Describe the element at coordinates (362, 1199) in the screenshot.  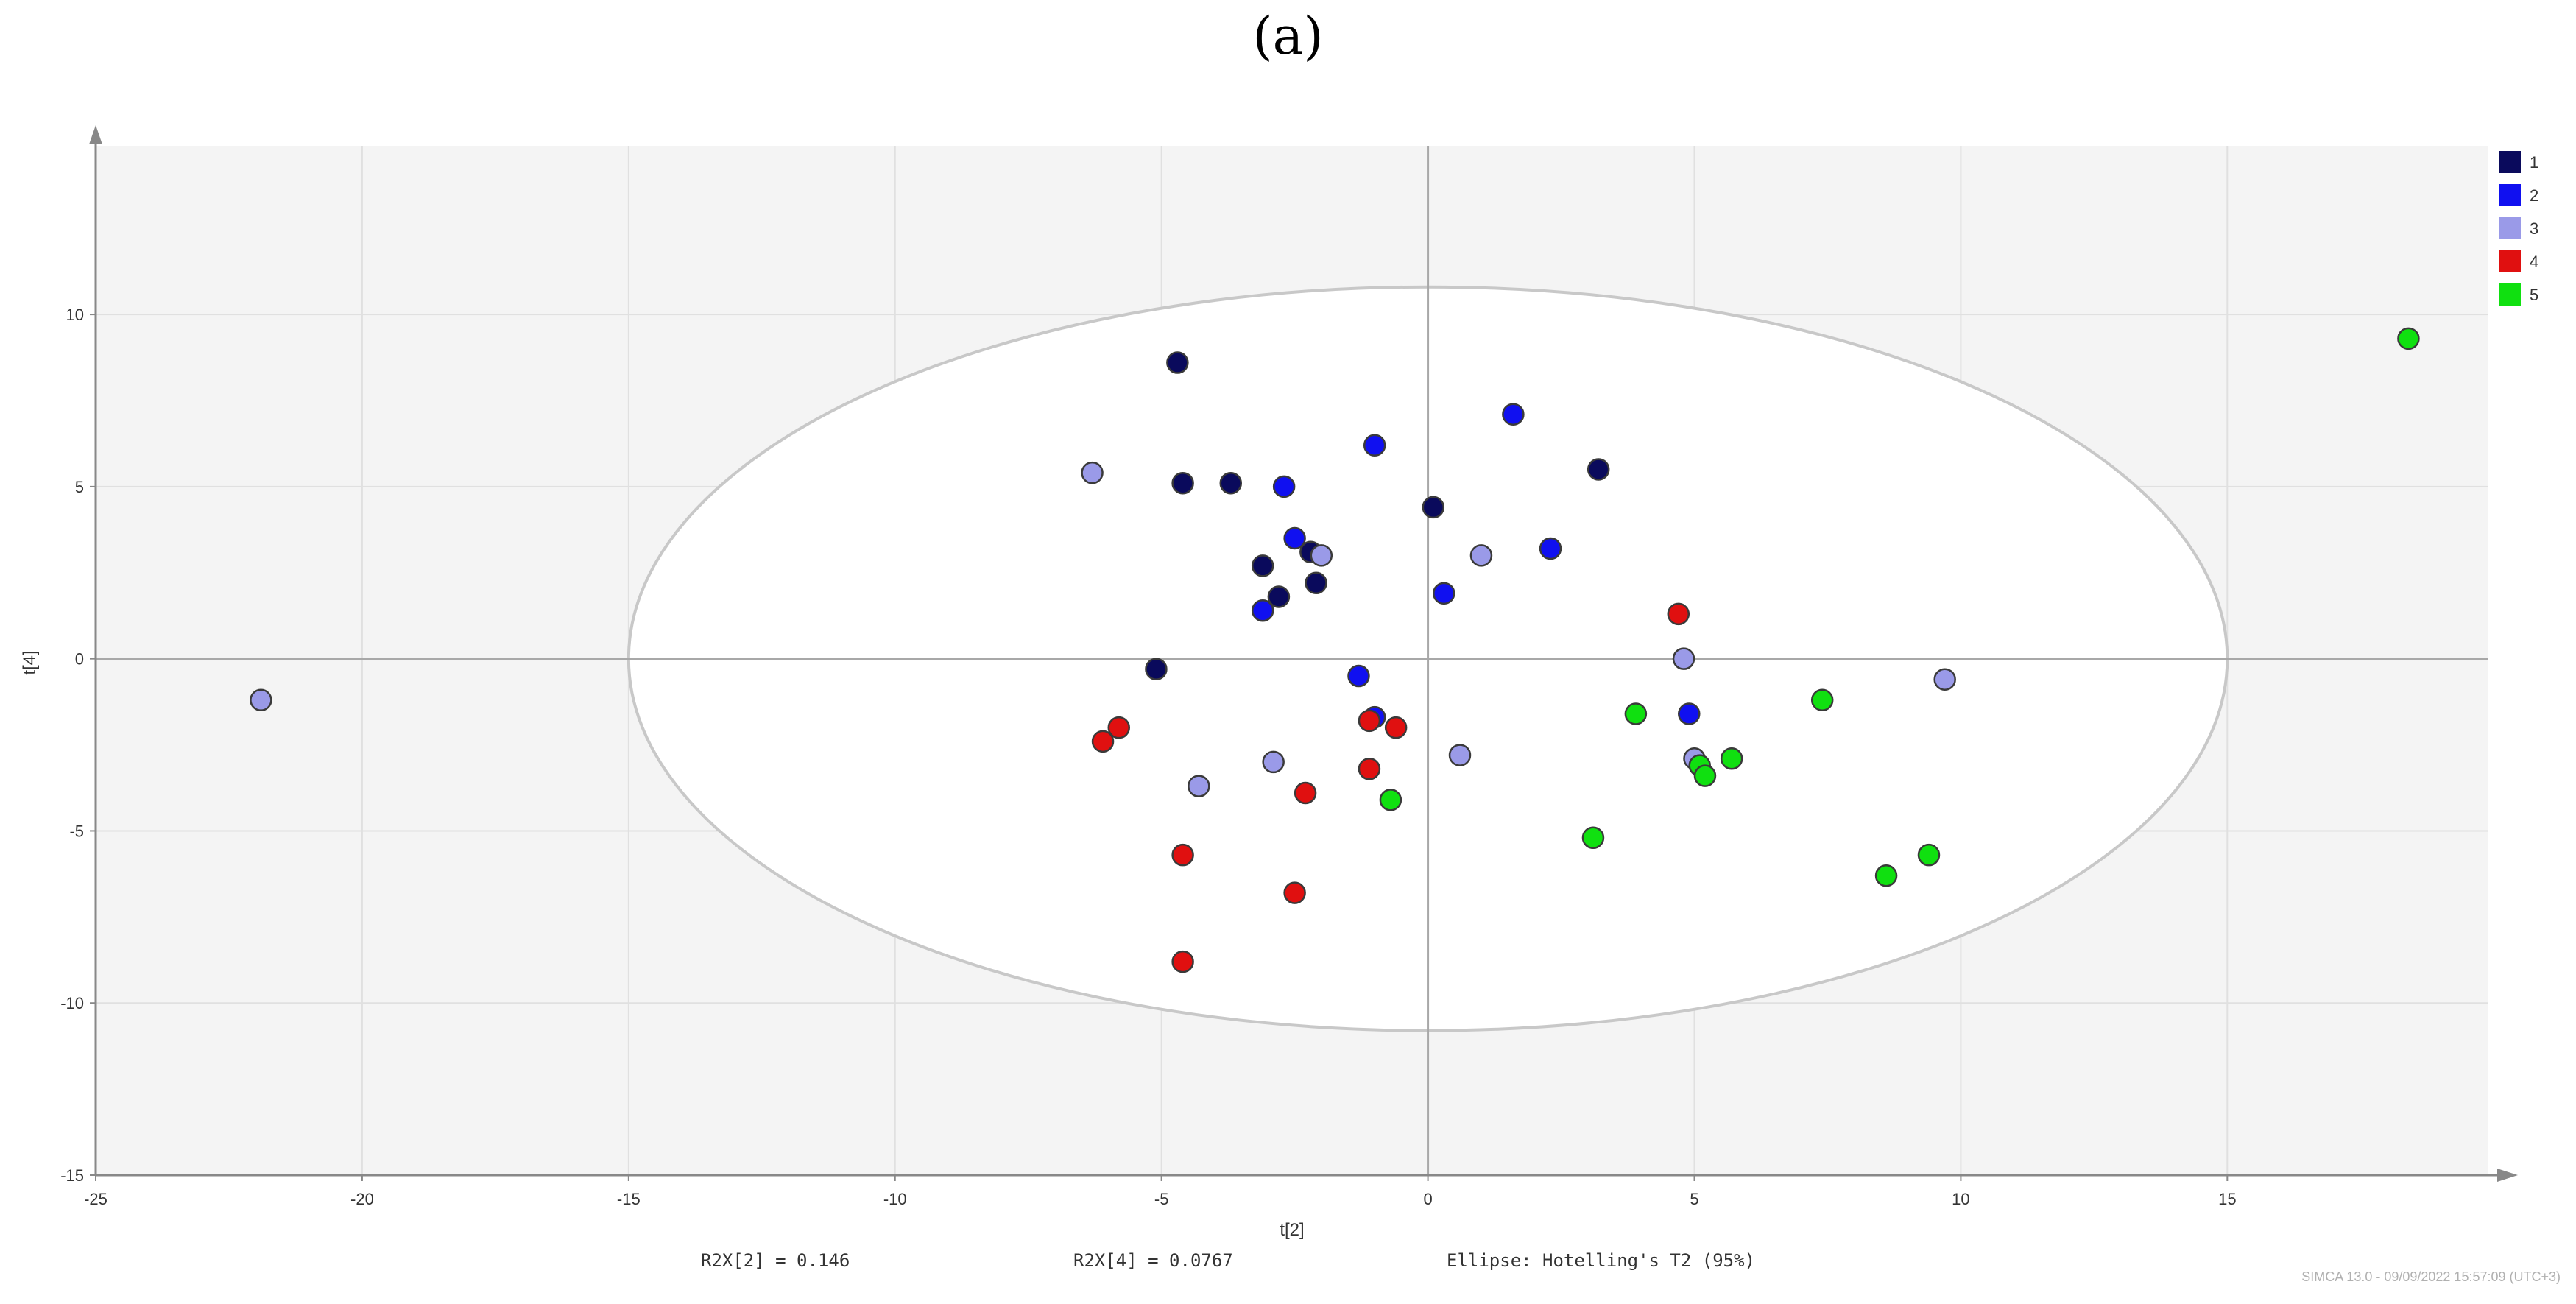
I see `x-tick-label: -20` at that location.